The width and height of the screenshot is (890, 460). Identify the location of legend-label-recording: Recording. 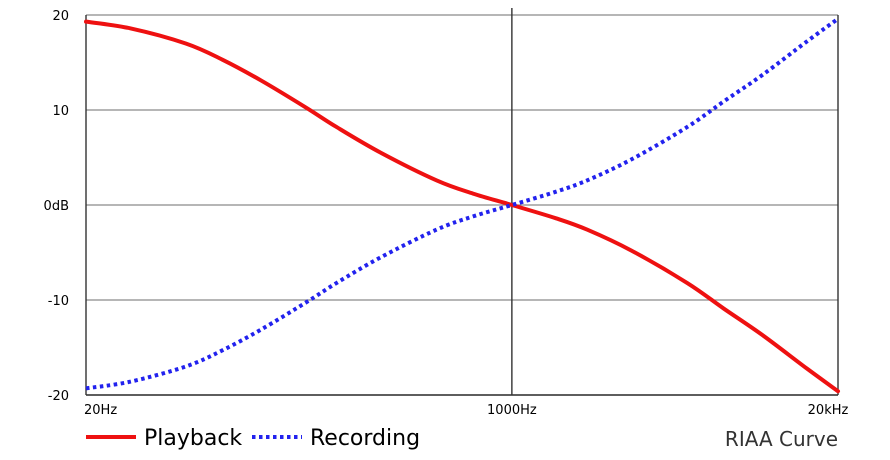
(365, 438).